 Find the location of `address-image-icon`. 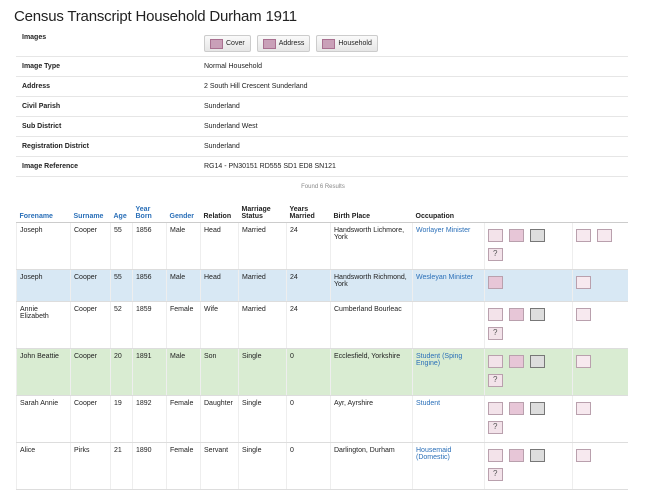

address-image-icon is located at coordinates (269, 43).